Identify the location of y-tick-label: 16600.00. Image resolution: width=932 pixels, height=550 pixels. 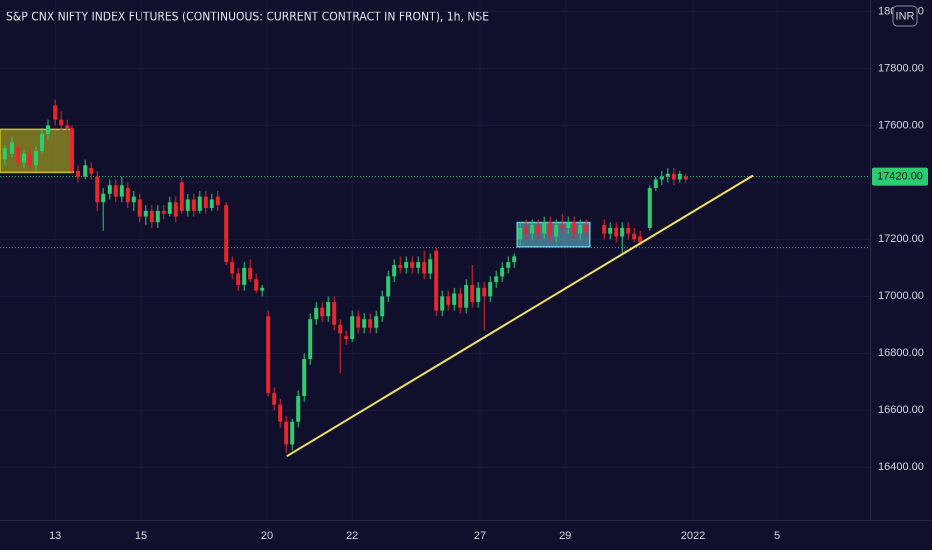
(901, 410).